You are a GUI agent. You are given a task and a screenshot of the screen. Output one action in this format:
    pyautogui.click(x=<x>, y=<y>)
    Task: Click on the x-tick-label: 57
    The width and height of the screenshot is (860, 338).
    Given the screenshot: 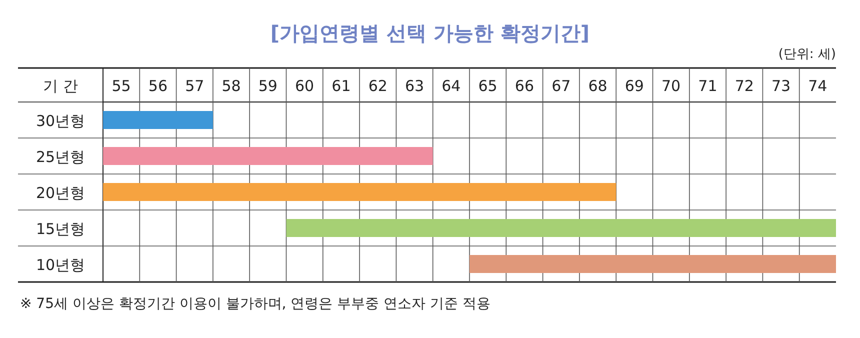 What is the action you would take?
    pyautogui.click(x=194, y=86)
    